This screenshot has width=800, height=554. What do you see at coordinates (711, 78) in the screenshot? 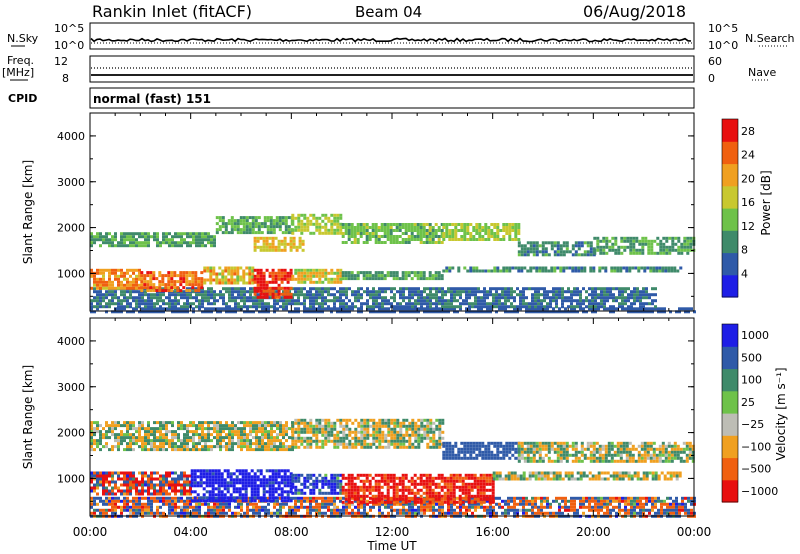
I see `nave-tick-bottom: 0` at bounding box center [711, 78].